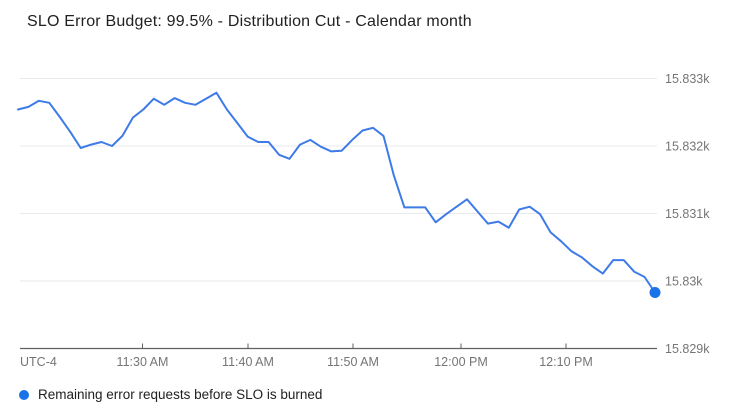 This screenshot has width=732, height=415. Describe the element at coordinates (684, 282) in the screenshot. I see `y-axis-tick-label: 15.83k` at that location.